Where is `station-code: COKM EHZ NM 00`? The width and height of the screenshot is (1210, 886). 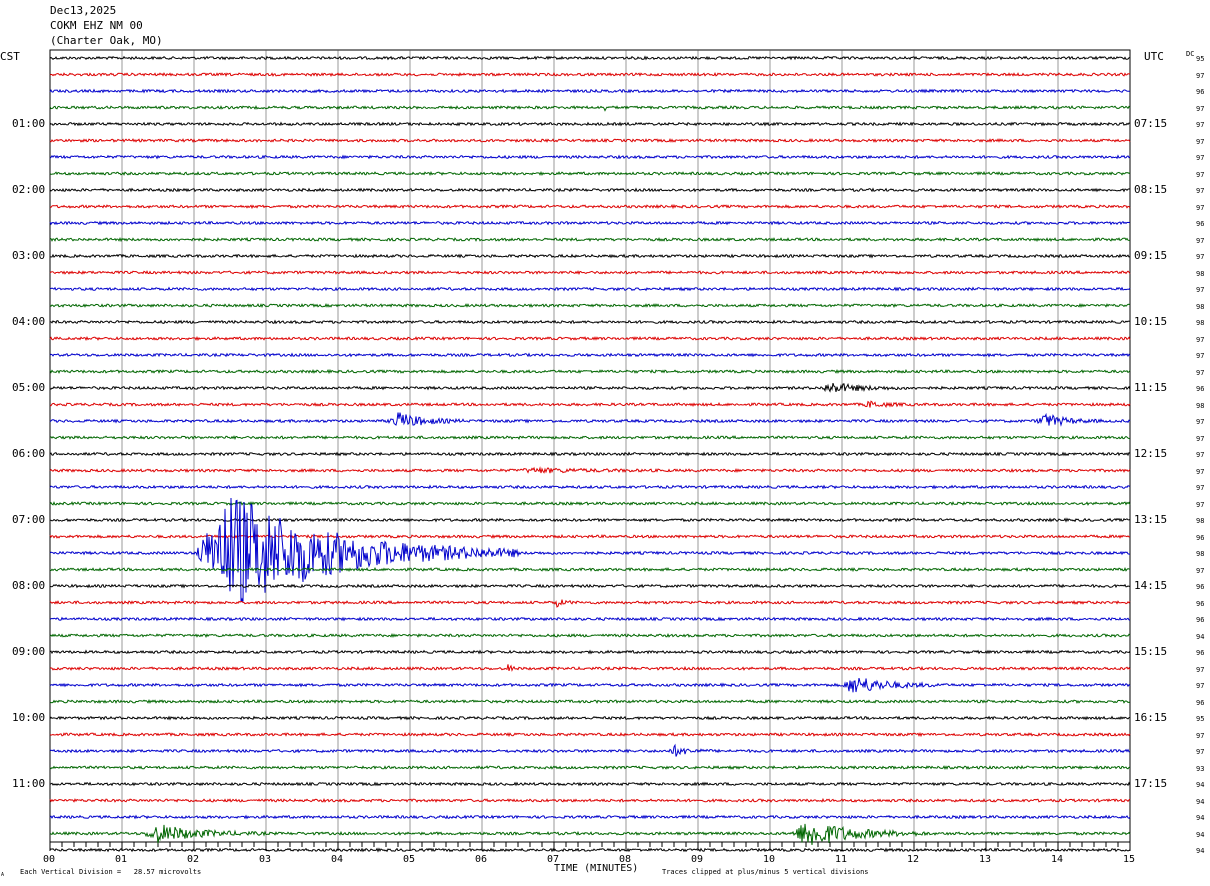 station-code: COKM EHZ NM 00 is located at coordinates (96, 25).